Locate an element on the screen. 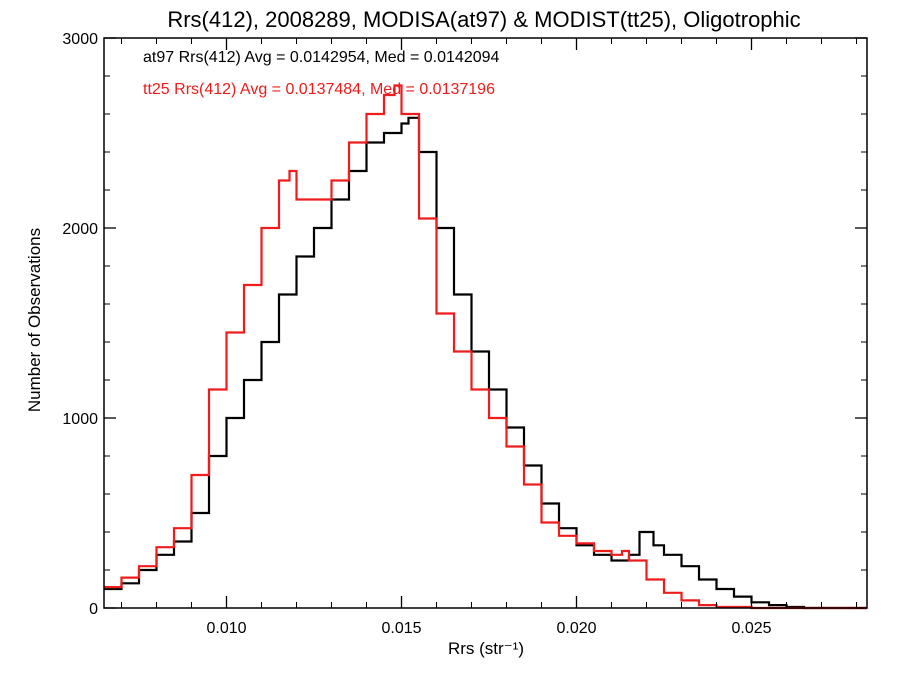  x-tick-label: 0.020 is located at coordinates (576, 628).